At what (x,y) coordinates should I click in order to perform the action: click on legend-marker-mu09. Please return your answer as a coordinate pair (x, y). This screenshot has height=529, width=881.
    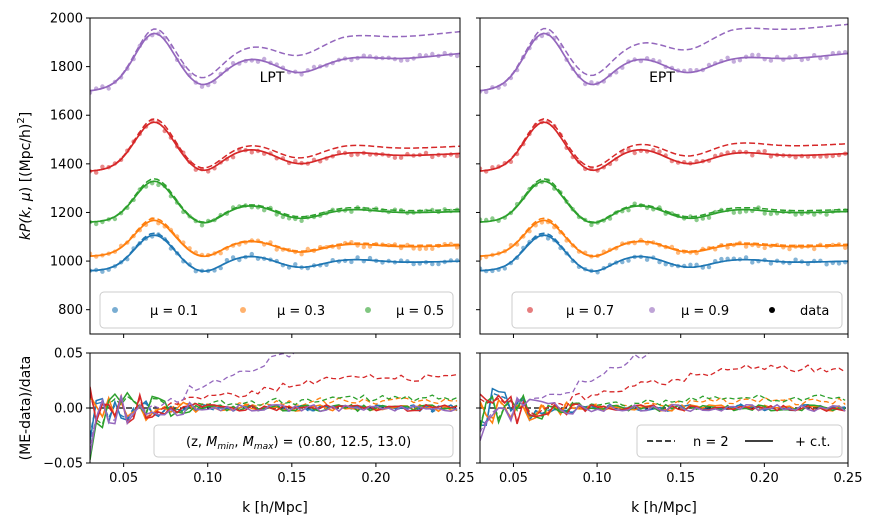
    Looking at the image, I should click on (652, 310).